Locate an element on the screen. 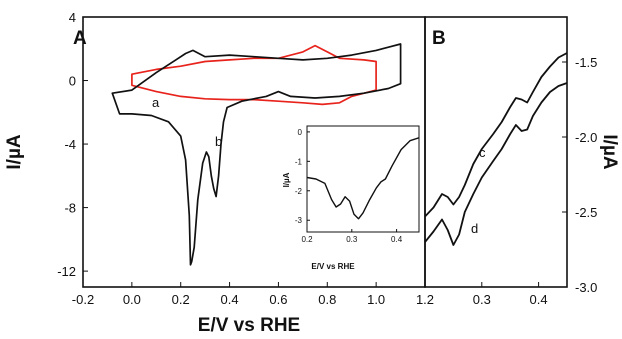  panel-a-y-tick-label: 0 is located at coordinates (72, 81).